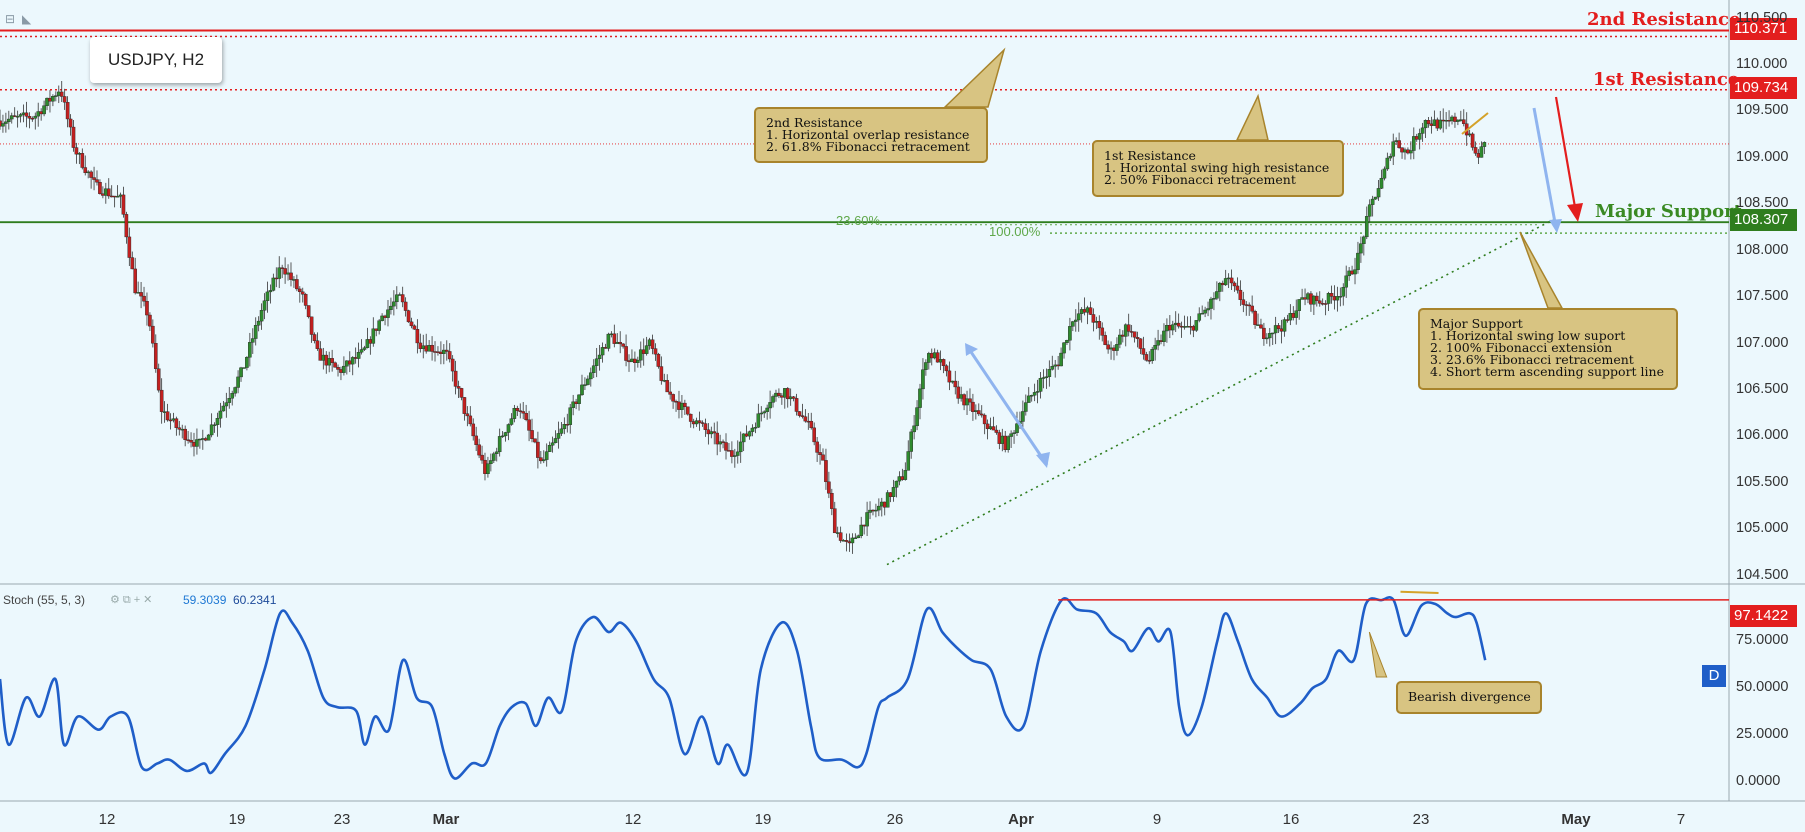 Image resolution: width=1805 pixels, height=832 pixels. What do you see at coordinates (1555, 226) in the screenshot?
I see `measure-arrow-2-head` at bounding box center [1555, 226].